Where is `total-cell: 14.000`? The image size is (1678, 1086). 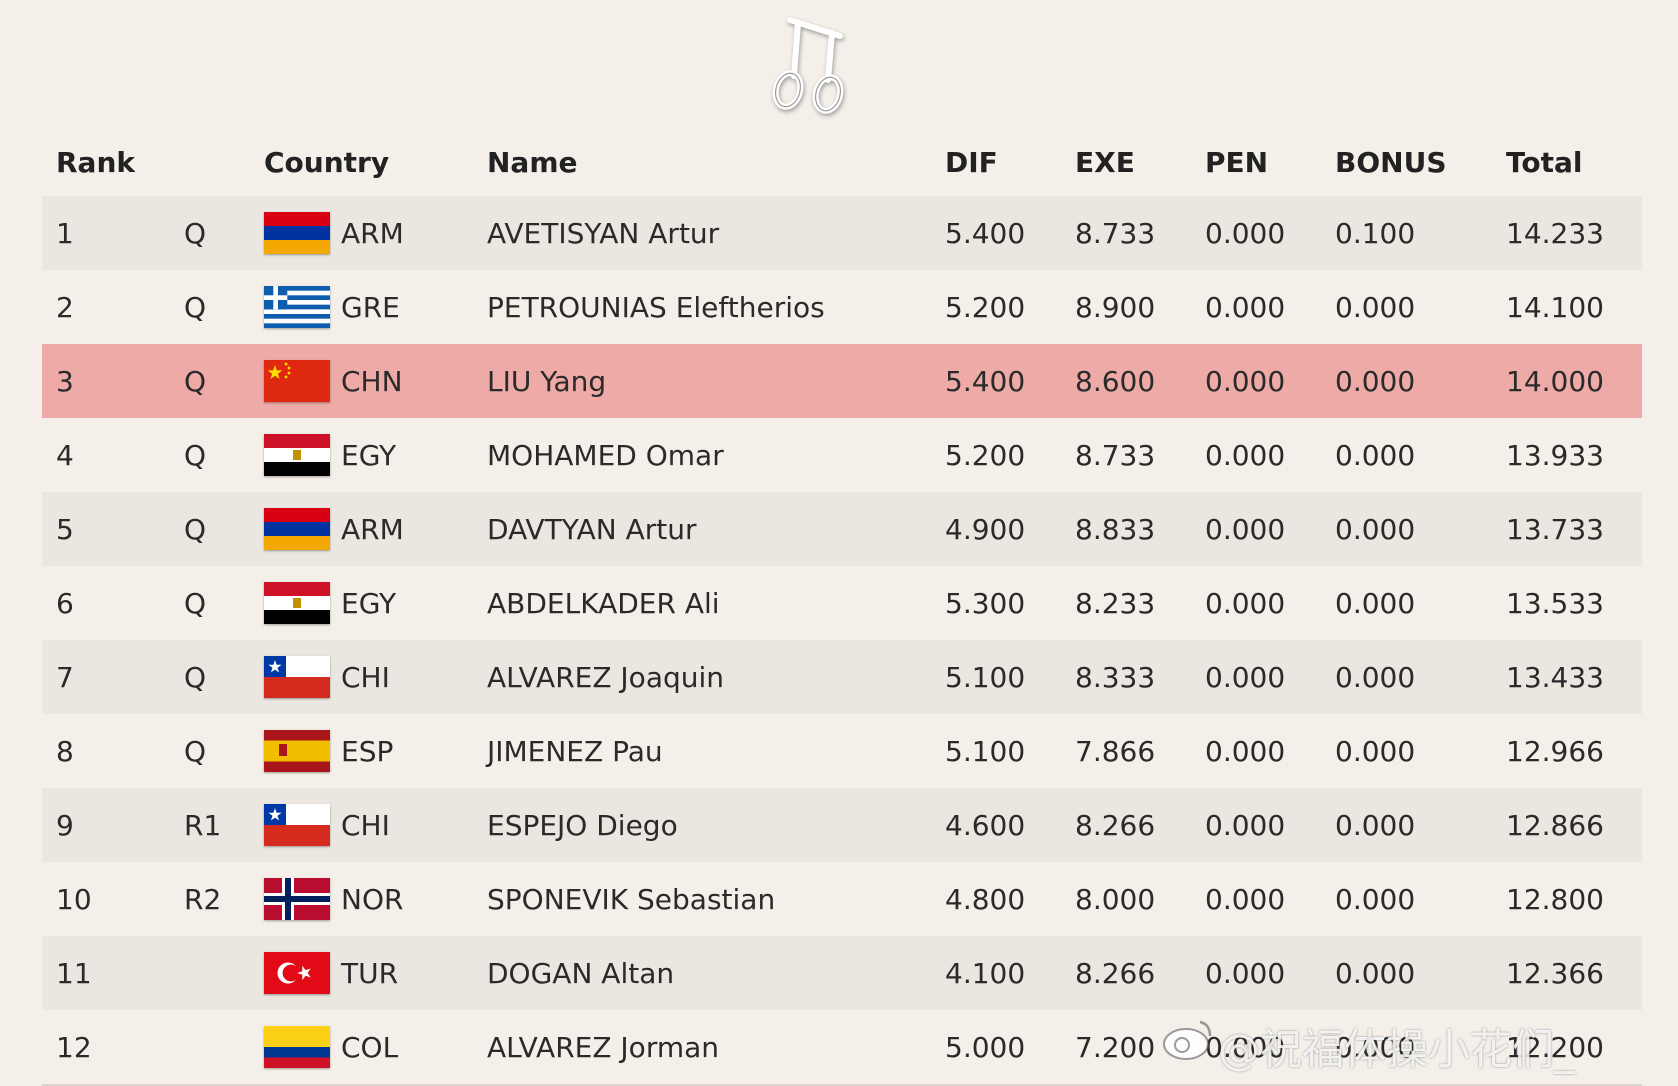
total-cell: 14.000 is located at coordinates (1555, 381).